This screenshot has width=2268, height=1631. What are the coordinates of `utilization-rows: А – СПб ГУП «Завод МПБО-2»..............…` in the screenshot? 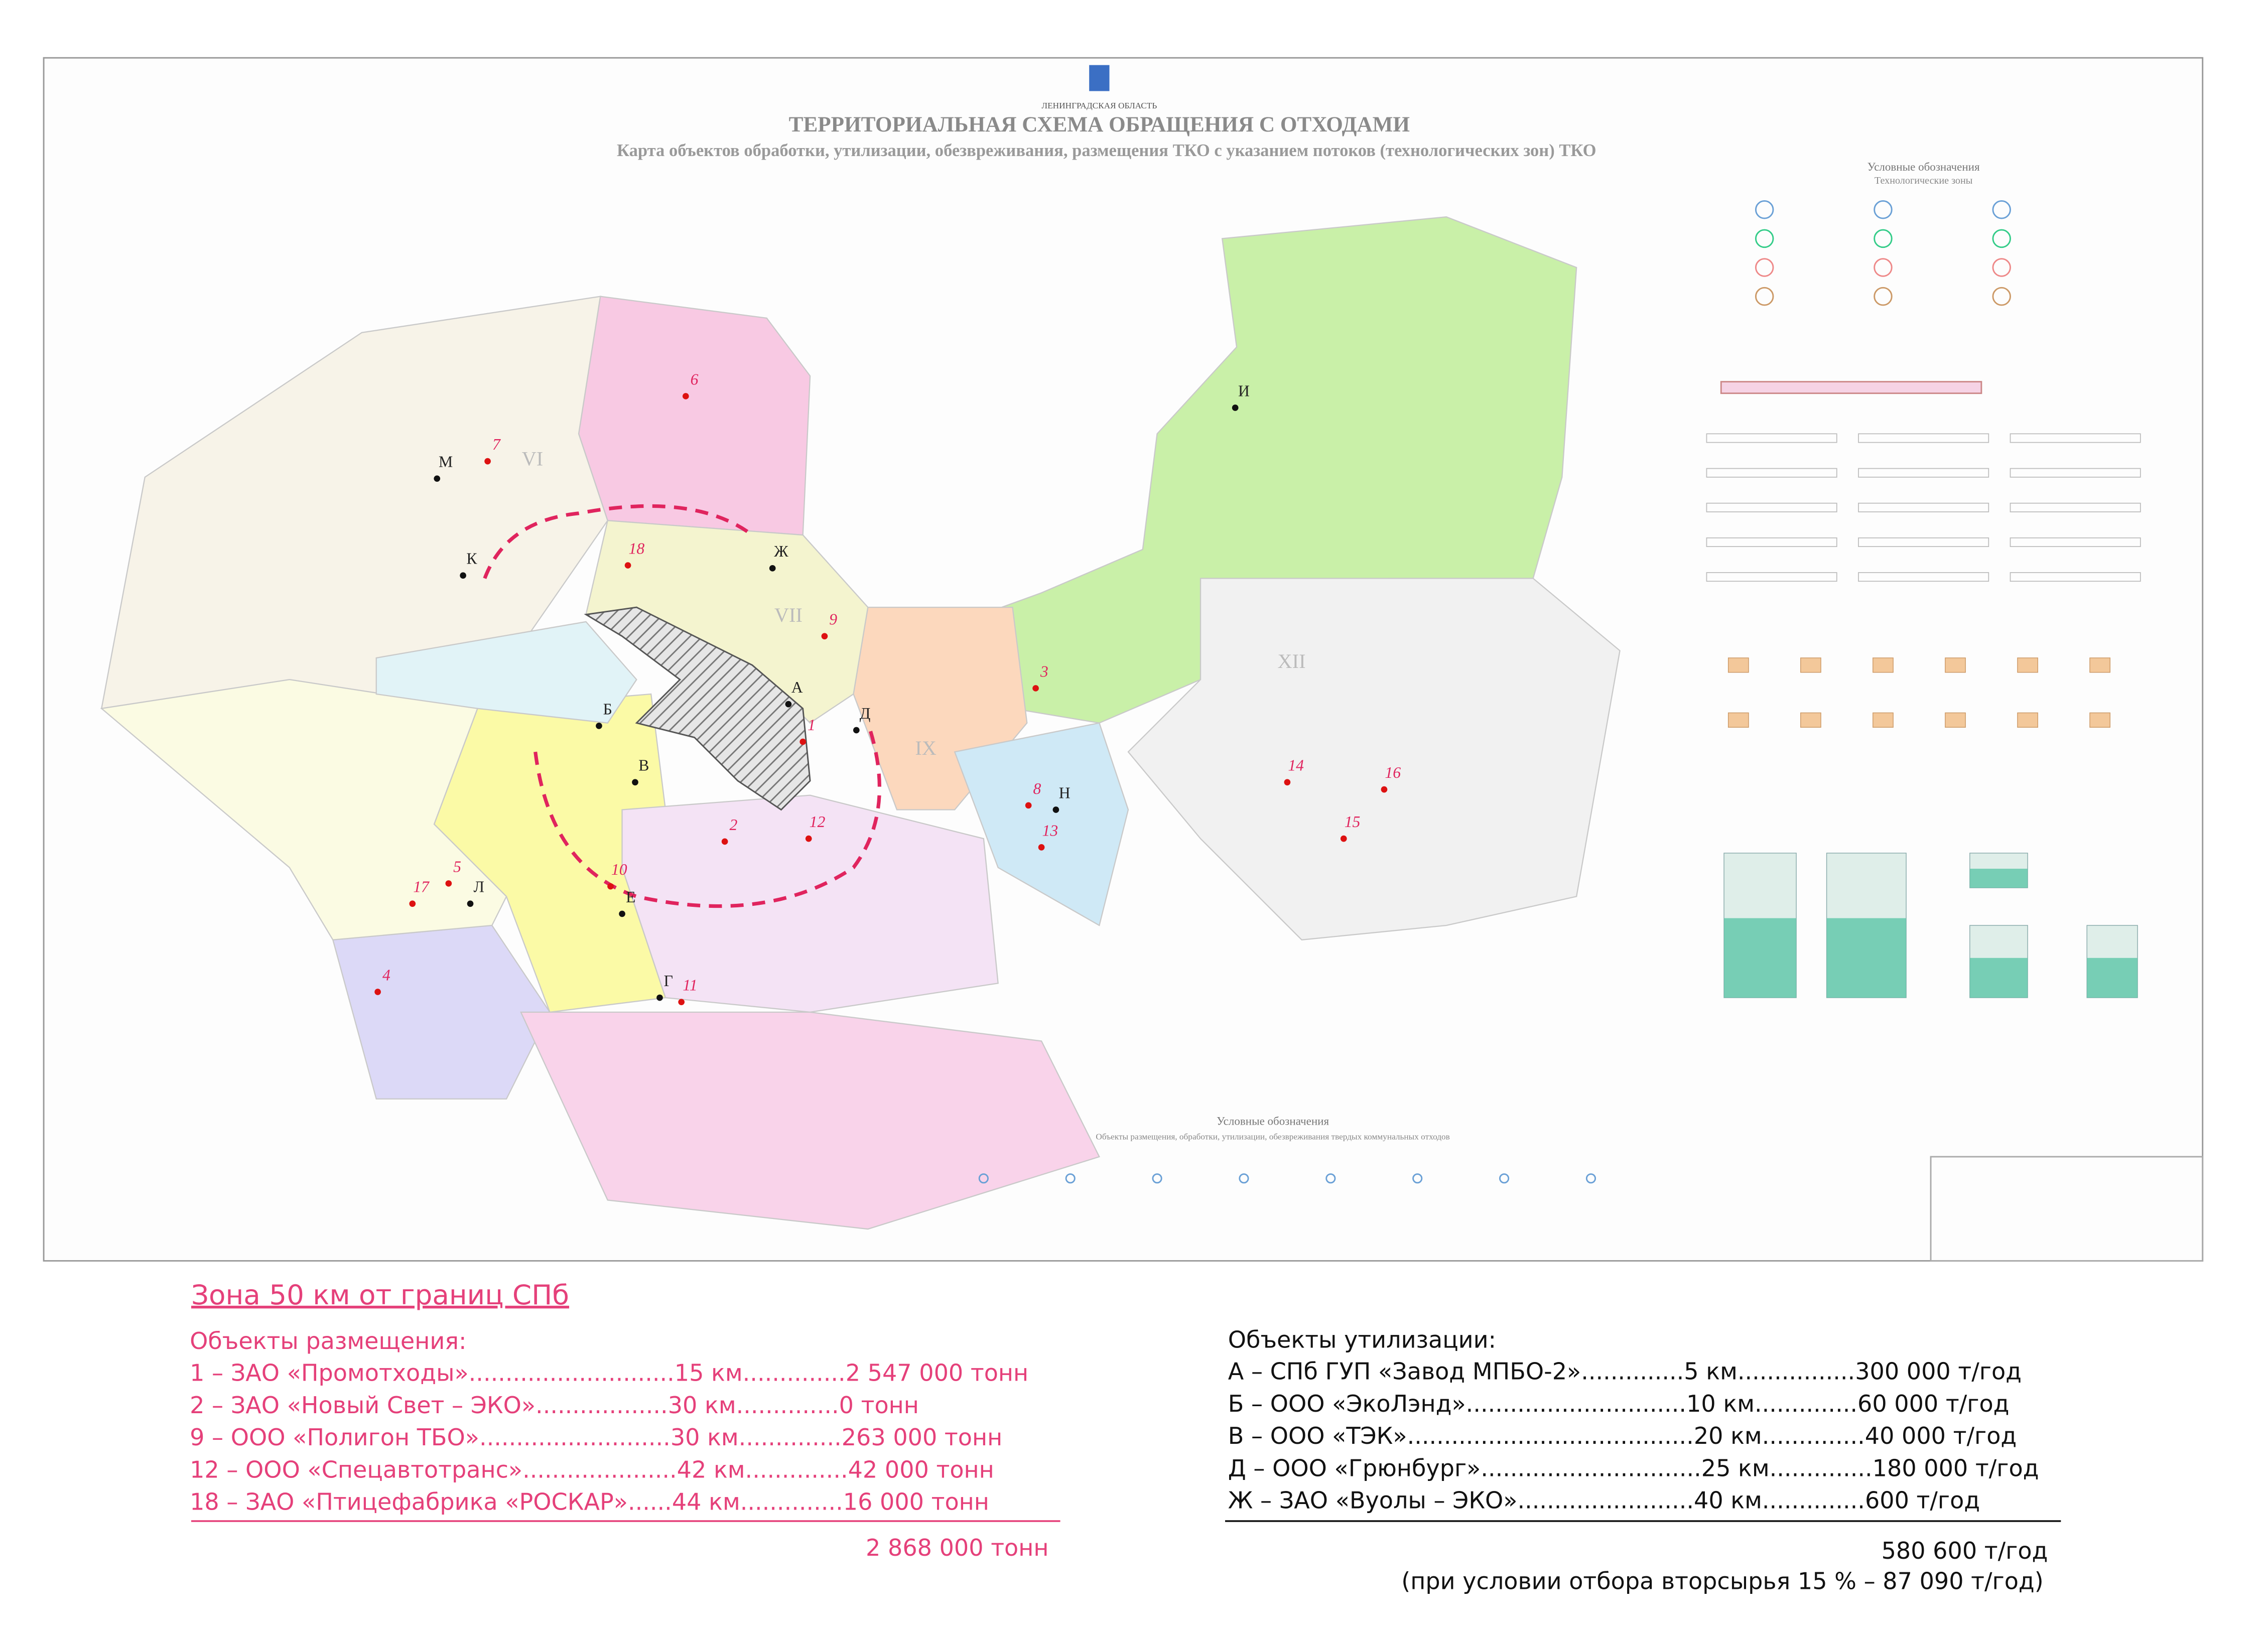 It's located at (1633, 1436).